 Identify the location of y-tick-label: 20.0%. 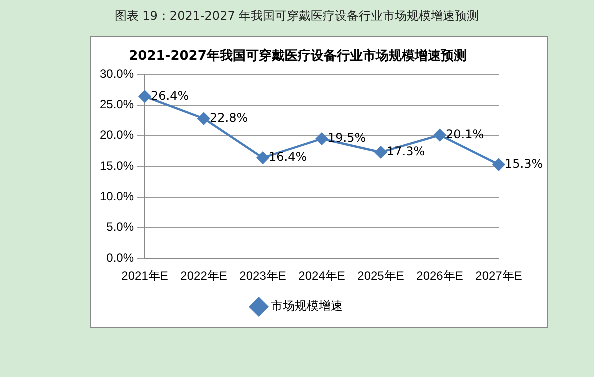
(117, 135).